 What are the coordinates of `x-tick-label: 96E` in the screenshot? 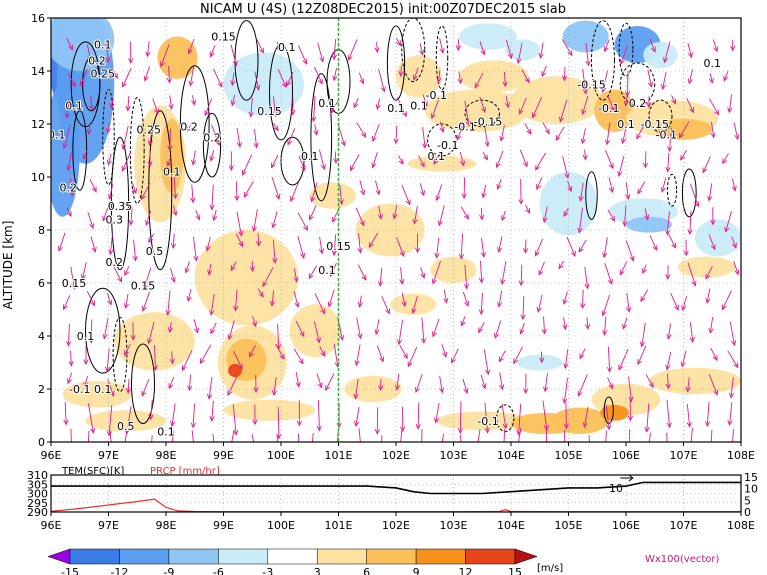 It's located at (51, 455).